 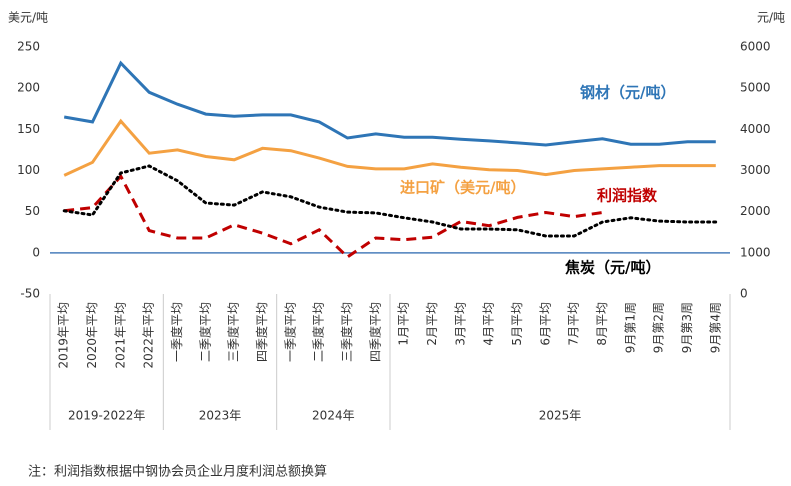 What do you see at coordinates (149, 335) in the screenshot?
I see `x-tick-label: 2022年平均` at bounding box center [149, 335].